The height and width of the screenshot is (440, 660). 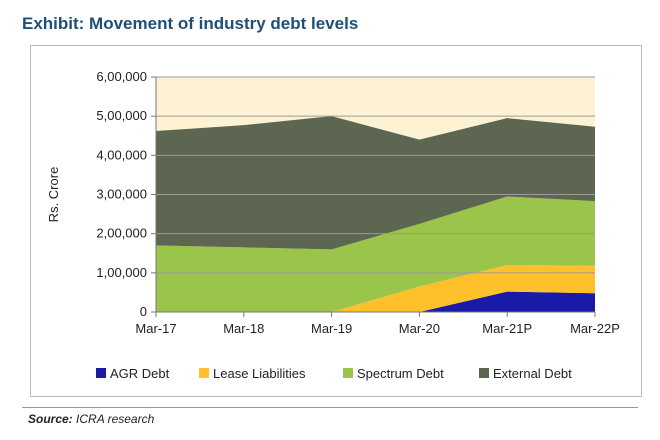 What do you see at coordinates (121, 194) in the screenshot?
I see `y-tick-label: 3,00,000` at bounding box center [121, 194].